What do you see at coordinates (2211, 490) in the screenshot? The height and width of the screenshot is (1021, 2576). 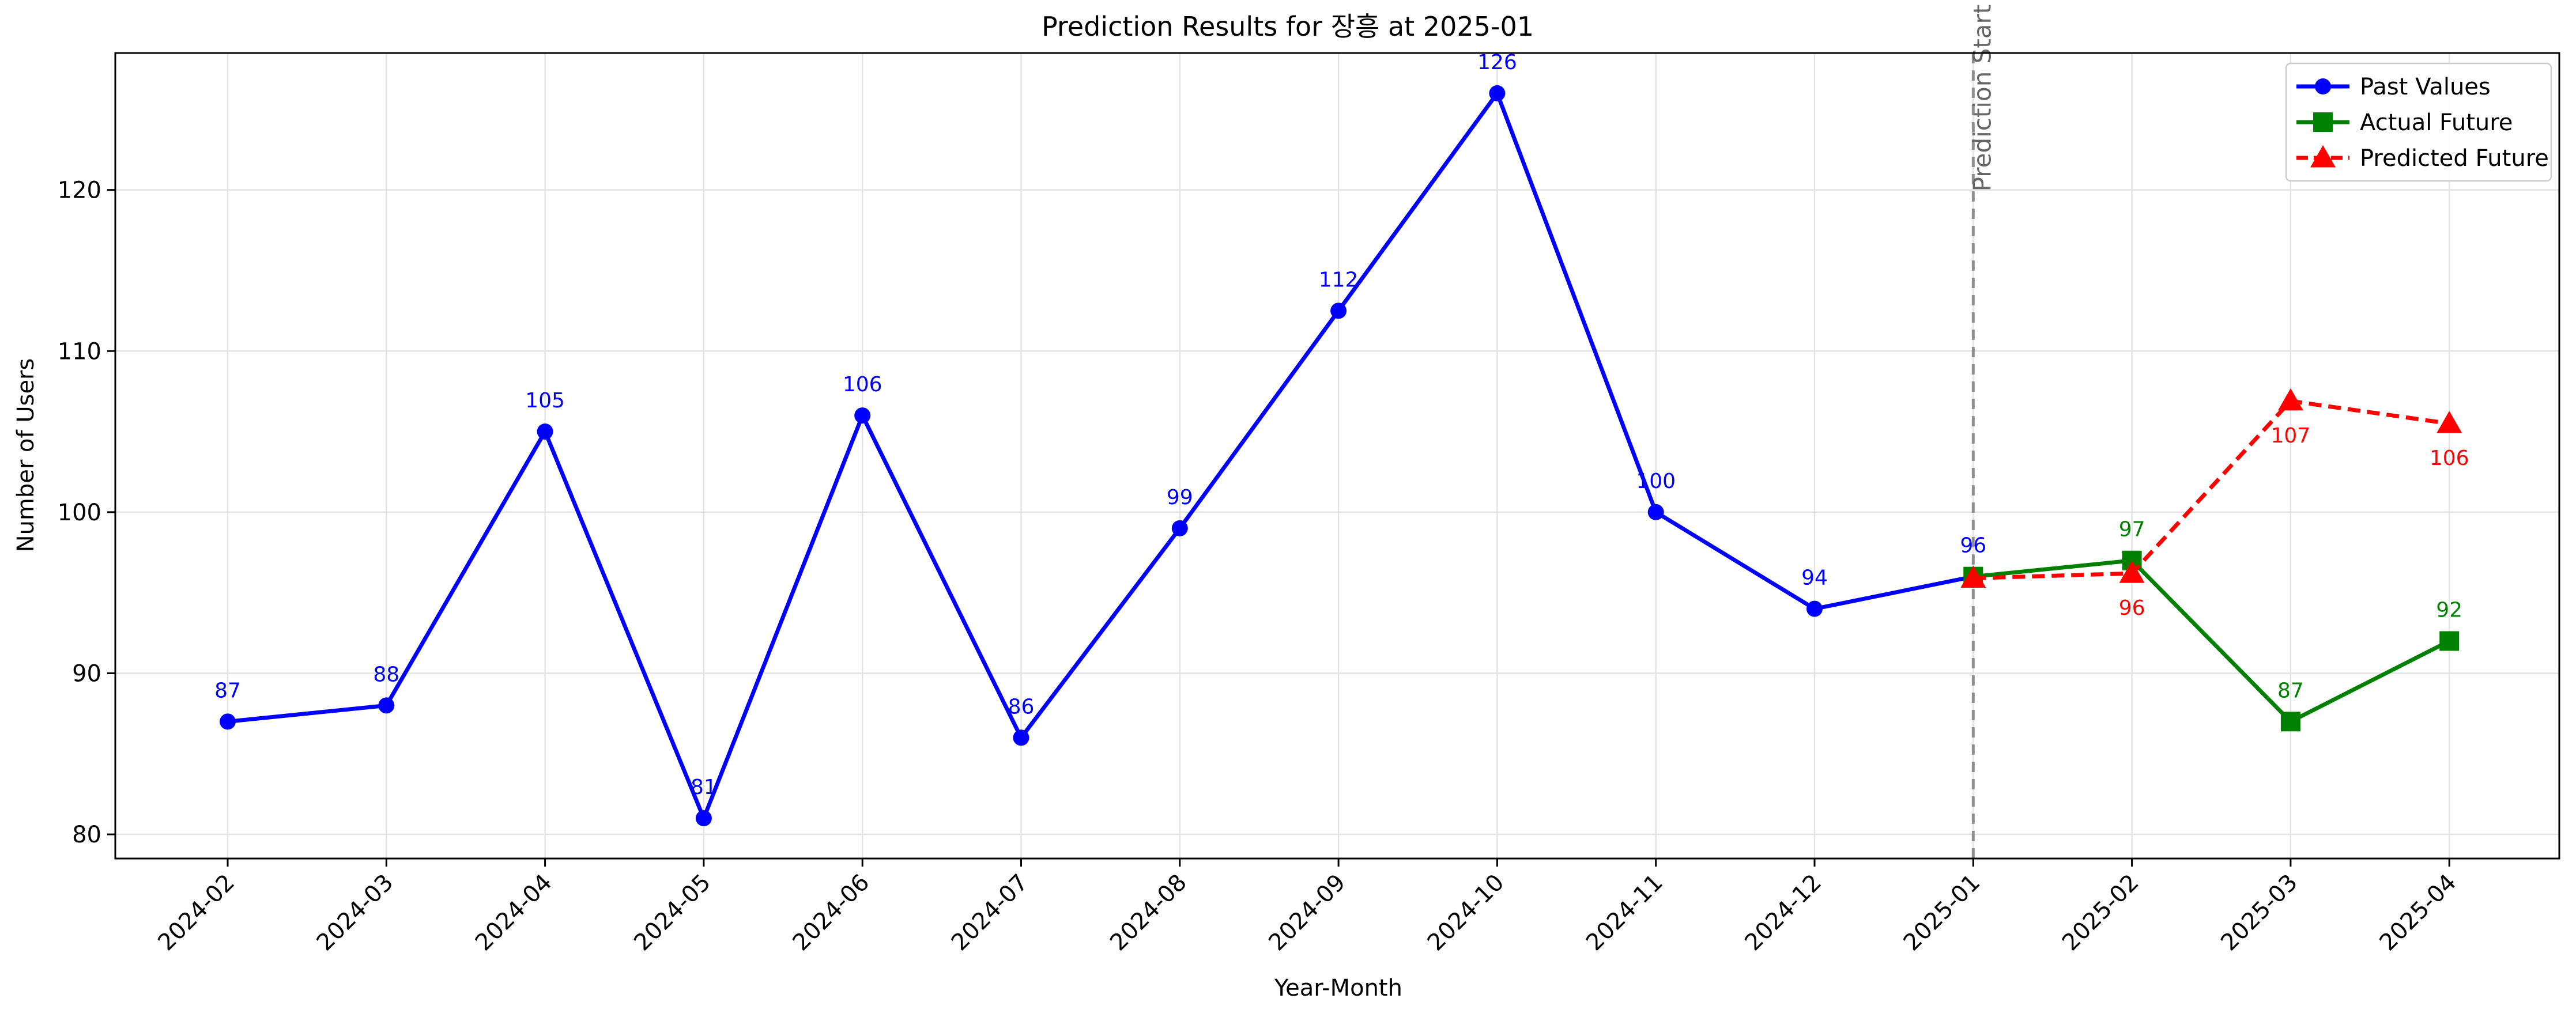 I see `predicted-future-line` at bounding box center [2211, 490].